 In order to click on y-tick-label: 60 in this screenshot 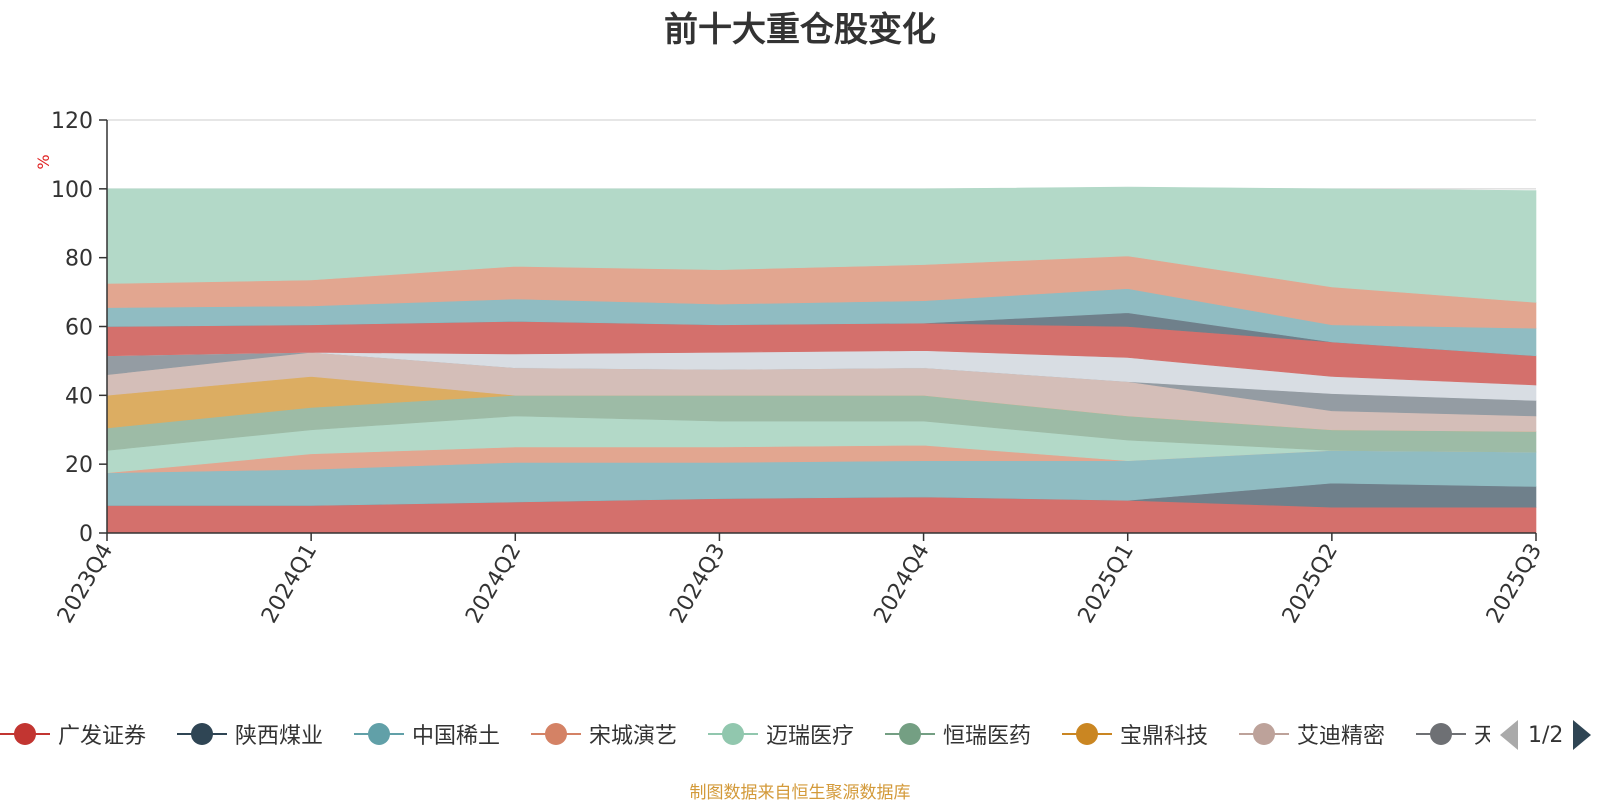, I will do `click(79, 328)`.